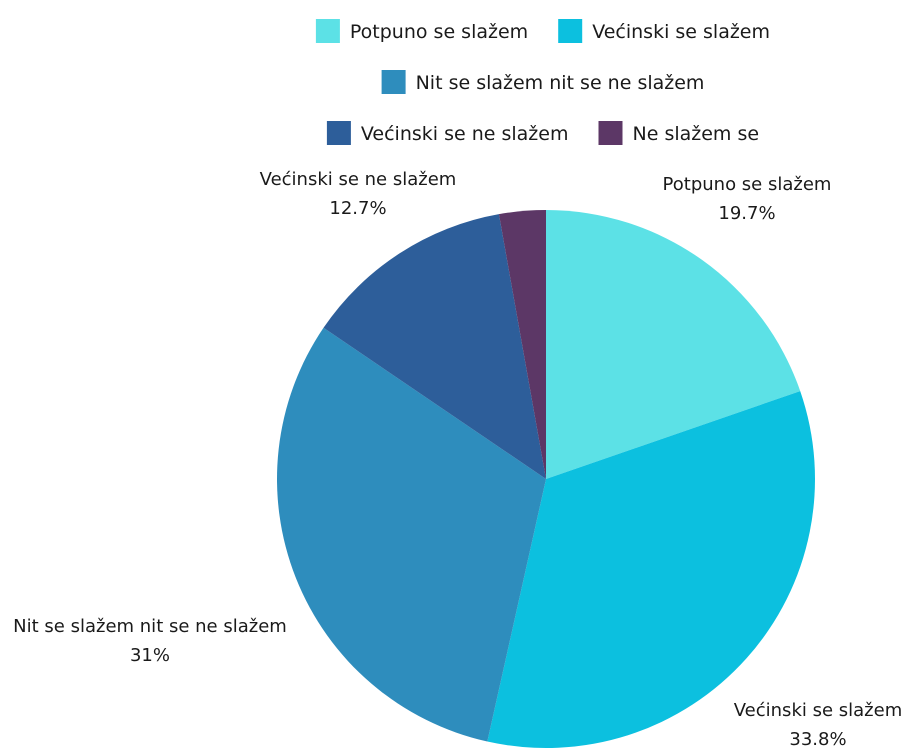  I want to click on legend-item-vecinski-se-slazem: Većinski se slažem, so click(664, 31).